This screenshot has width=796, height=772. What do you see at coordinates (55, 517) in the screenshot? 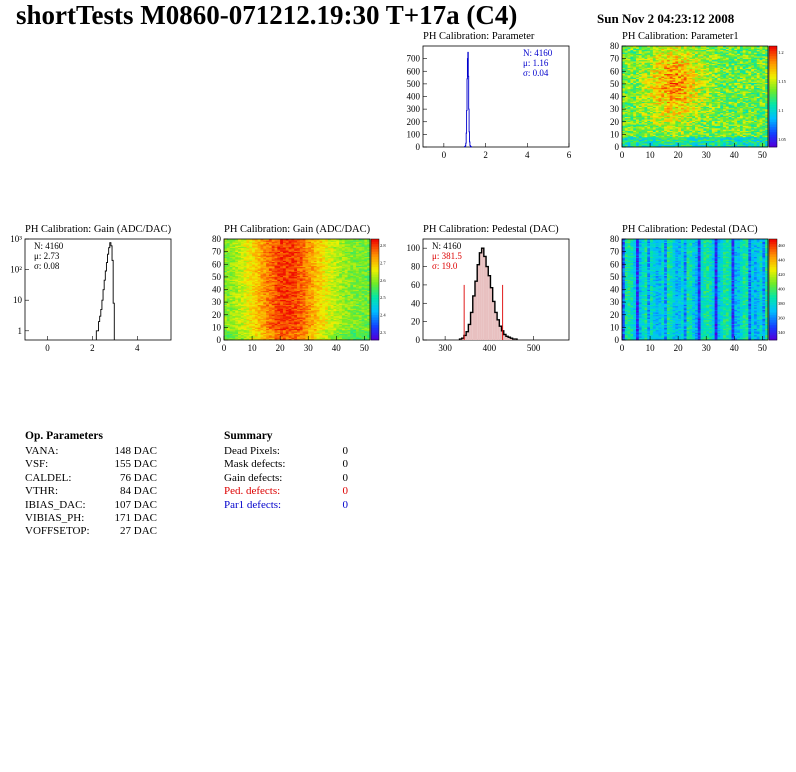
I see `op-param-label: VIBIAS_PH:` at bounding box center [55, 517].